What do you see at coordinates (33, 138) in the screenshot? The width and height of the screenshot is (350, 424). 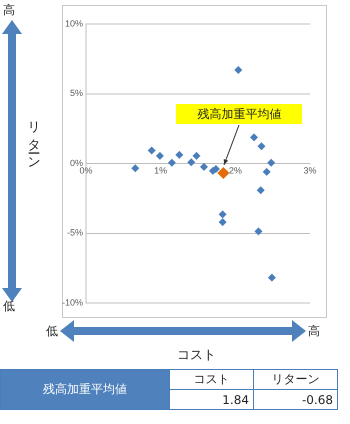 I see `y-axis-title: リターン` at bounding box center [33, 138].